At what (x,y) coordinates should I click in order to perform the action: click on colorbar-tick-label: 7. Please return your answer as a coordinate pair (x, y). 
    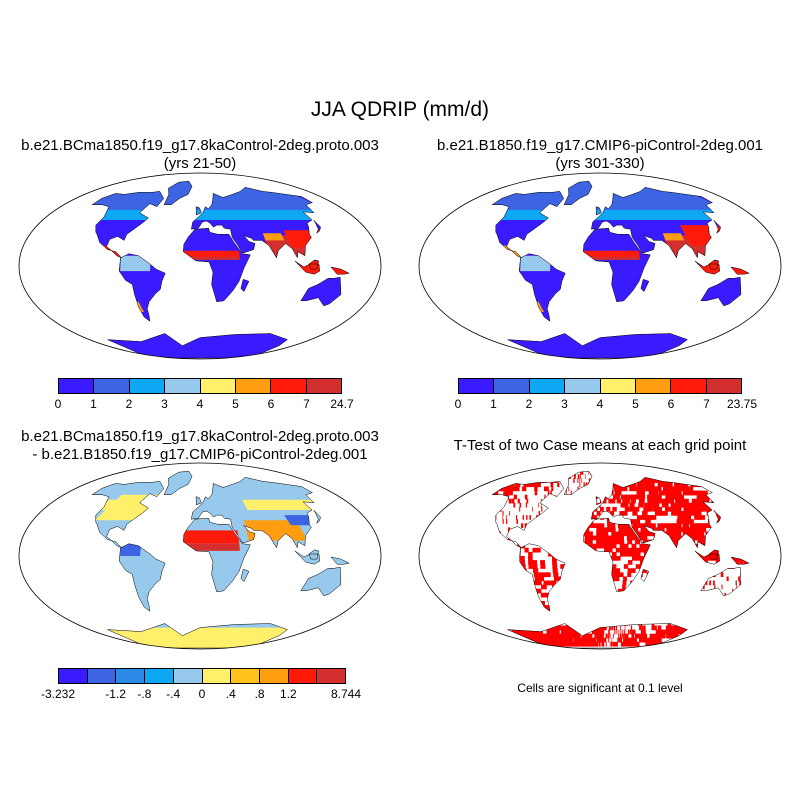
    Looking at the image, I should click on (306, 404).